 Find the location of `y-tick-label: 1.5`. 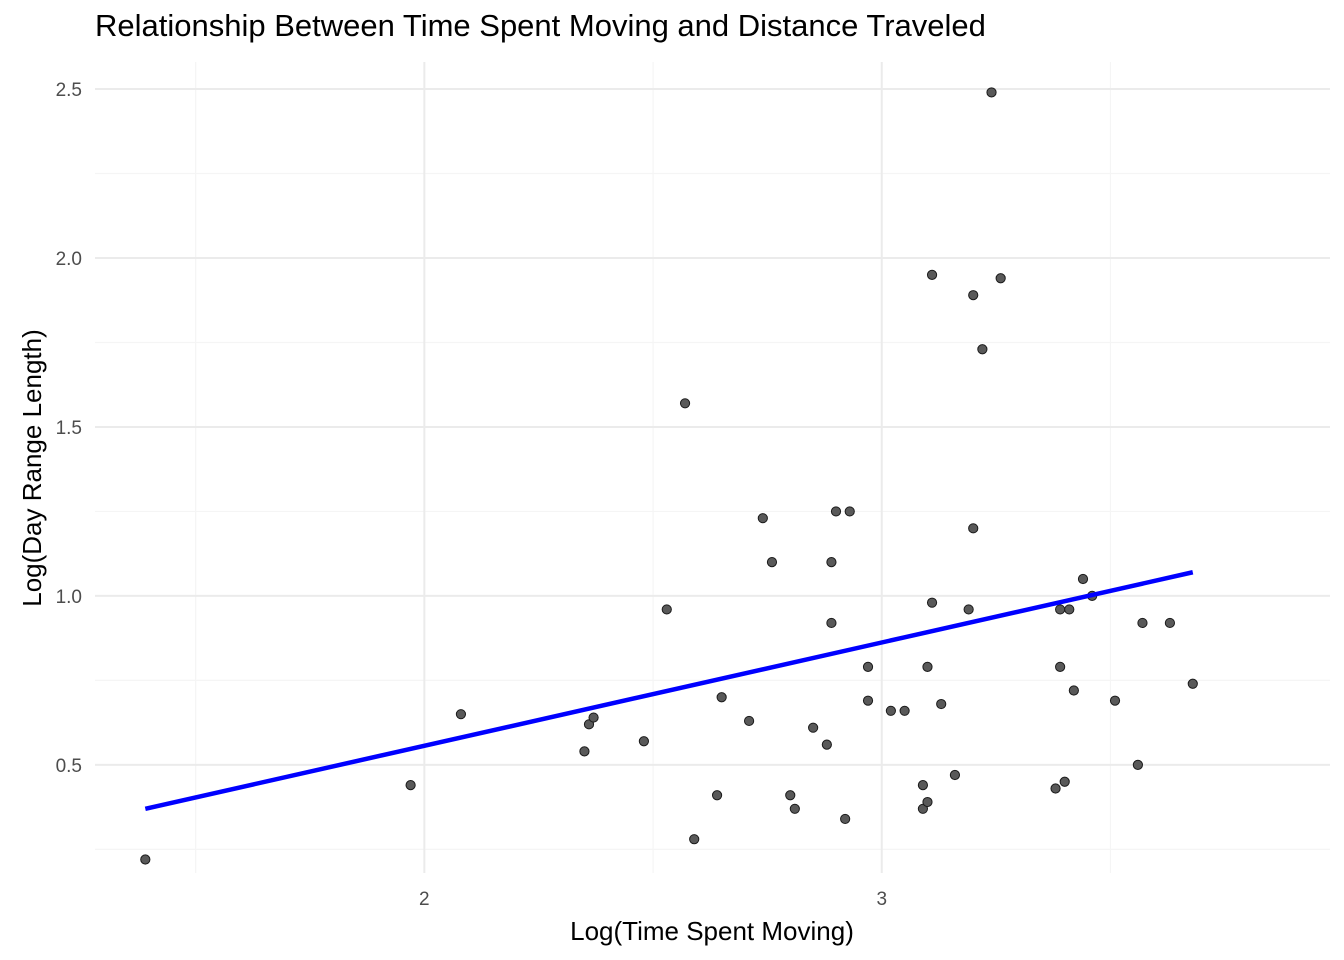

y-tick-label: 1.5 is located at coordinates (69, 428).